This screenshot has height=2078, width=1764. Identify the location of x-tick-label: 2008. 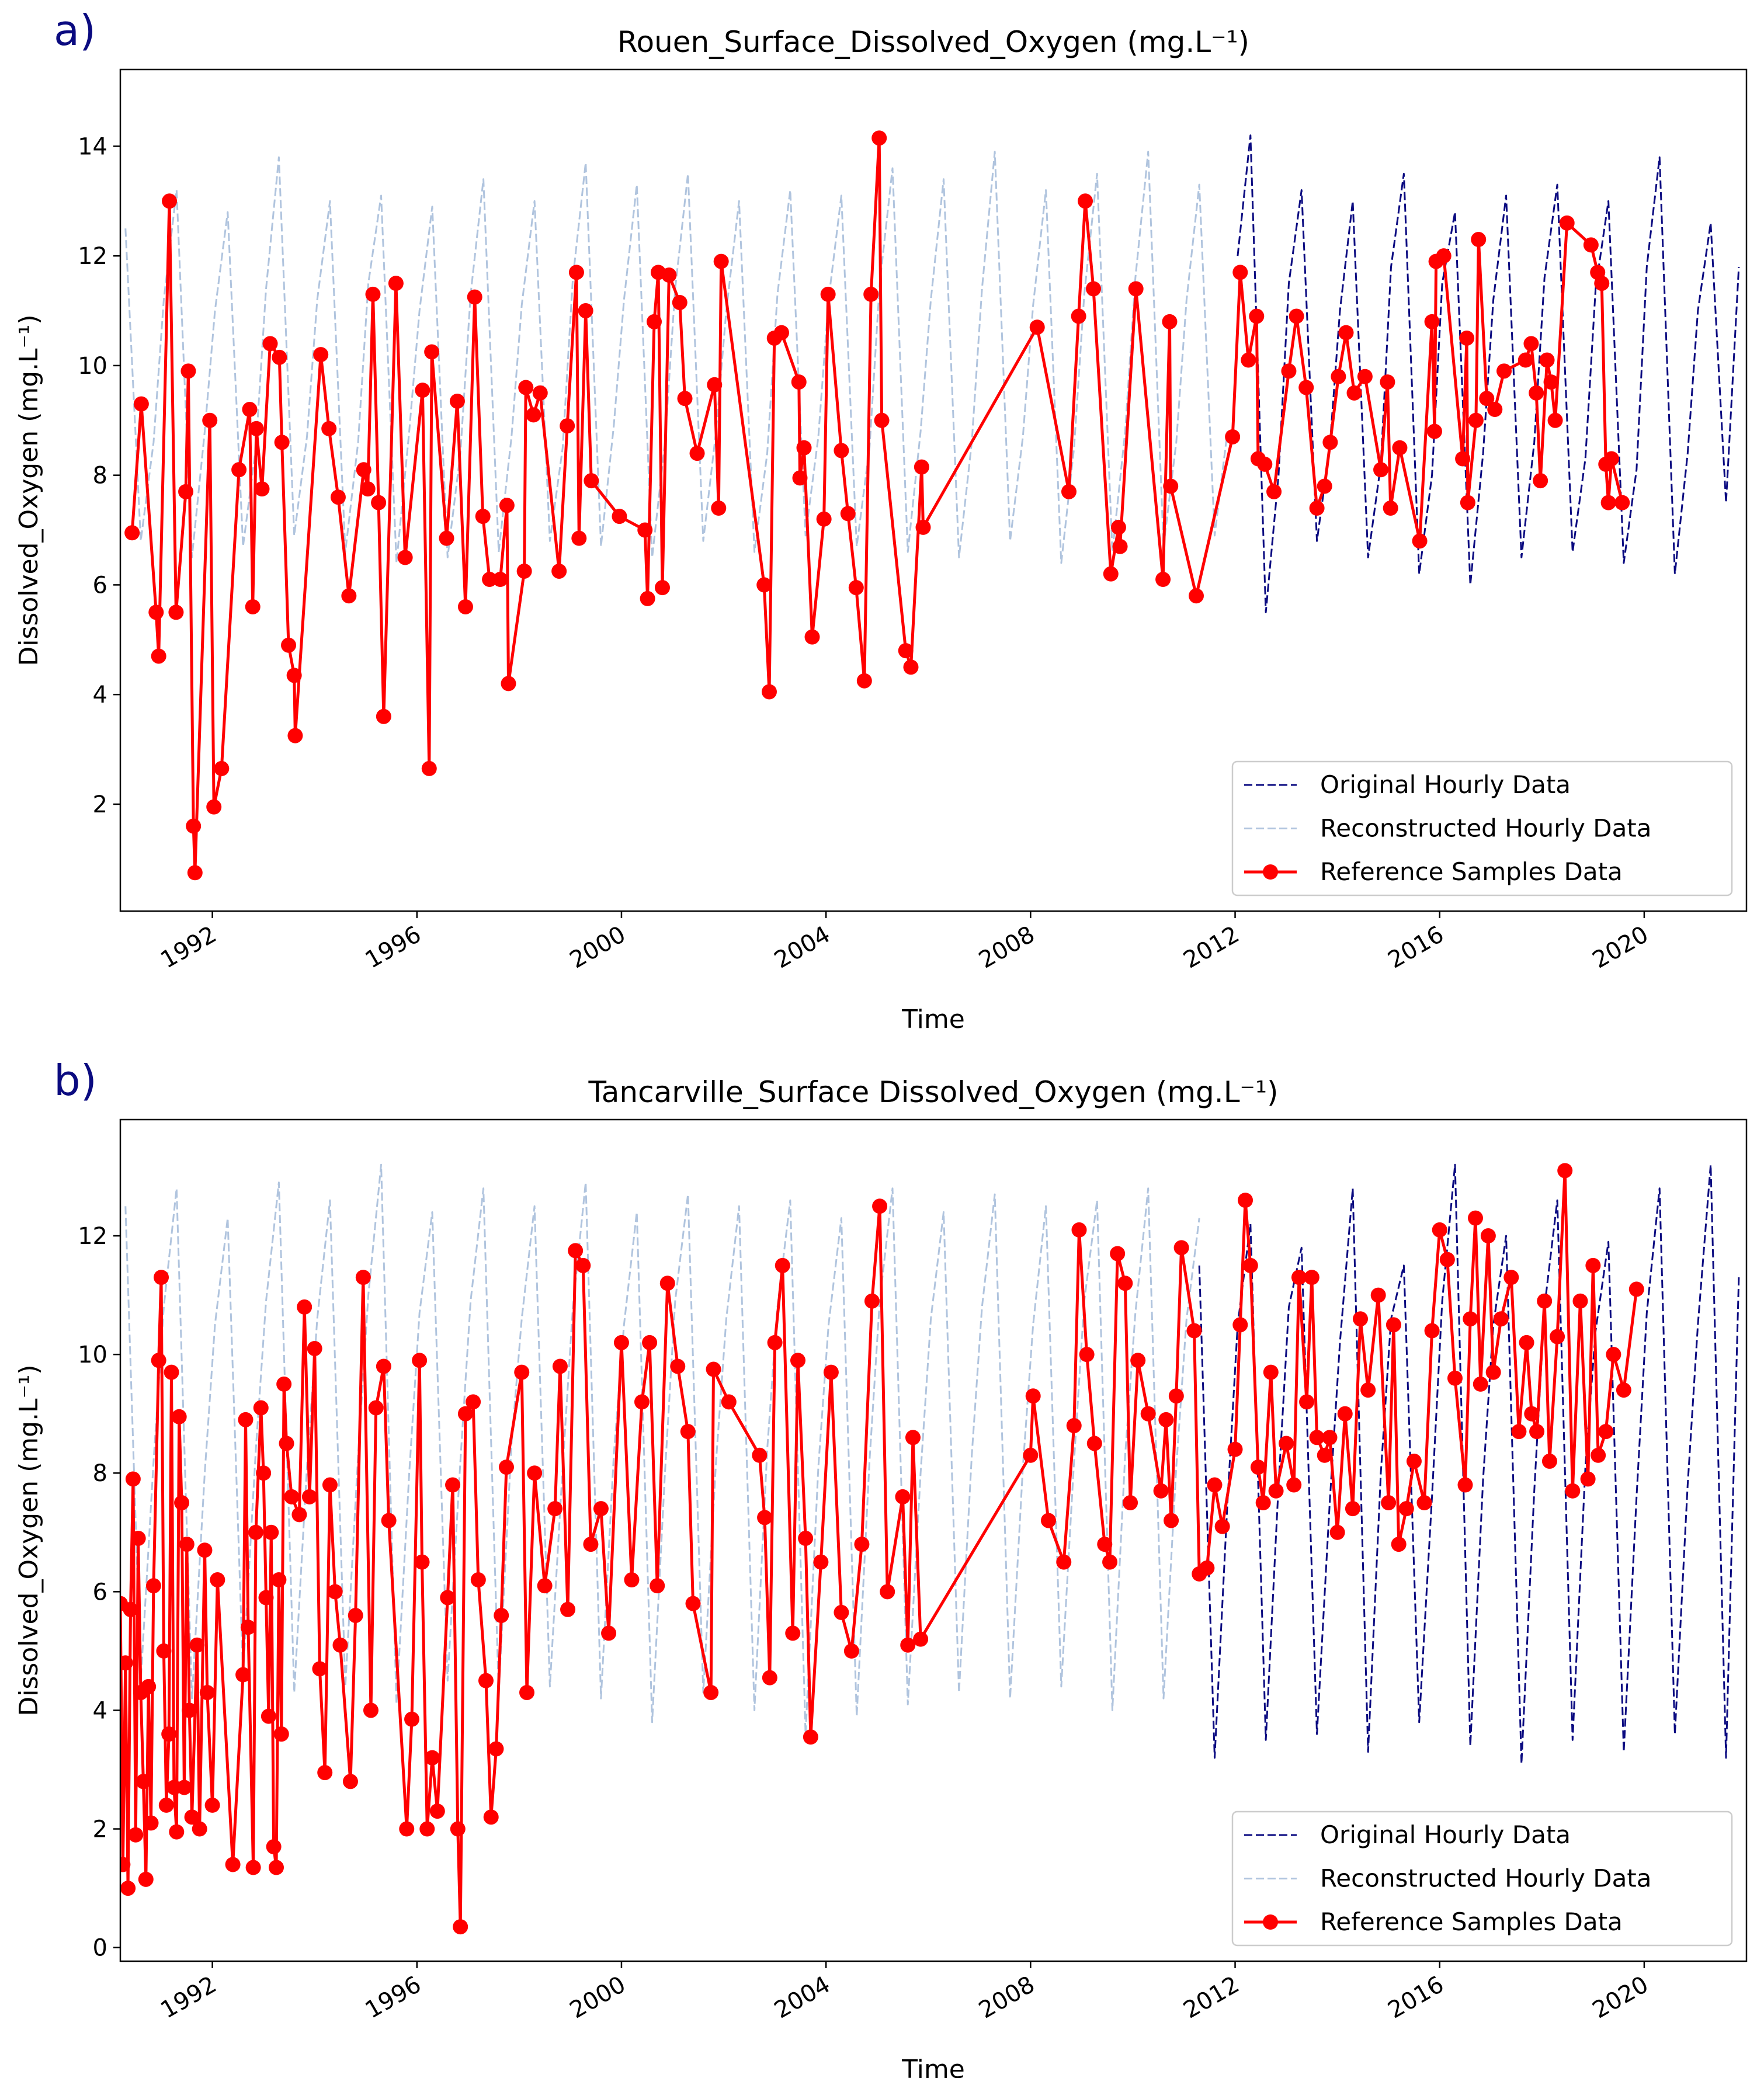
(1007, 947).